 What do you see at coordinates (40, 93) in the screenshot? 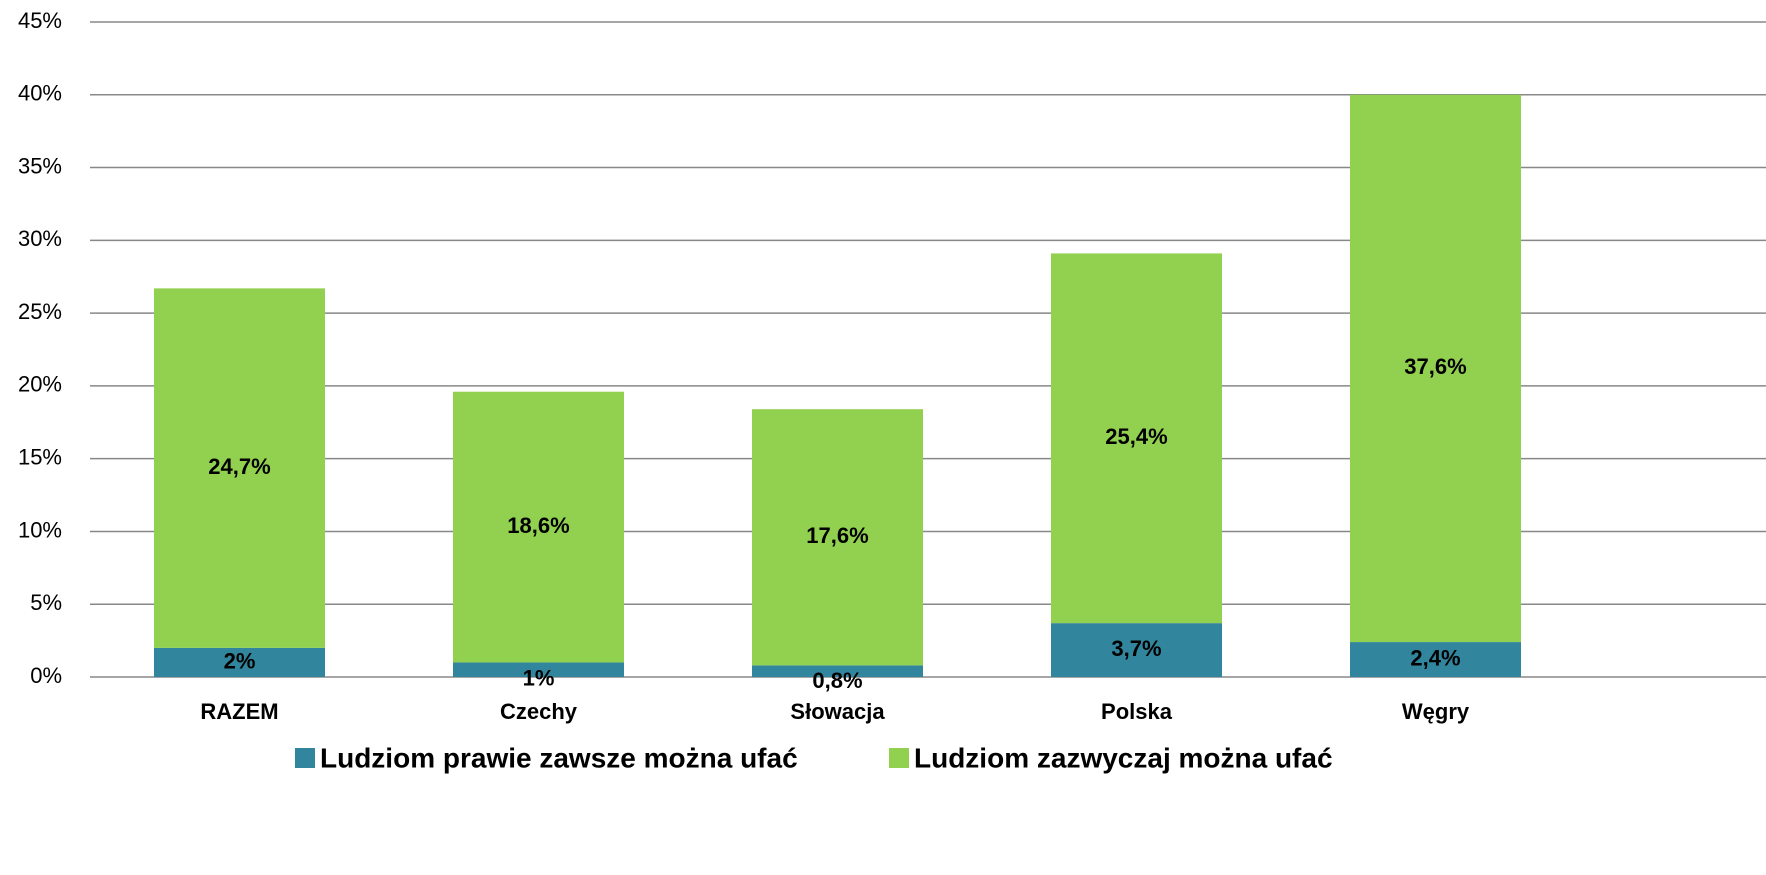
I see `y-tick-label: 40%` at bounding box center [40, 93].